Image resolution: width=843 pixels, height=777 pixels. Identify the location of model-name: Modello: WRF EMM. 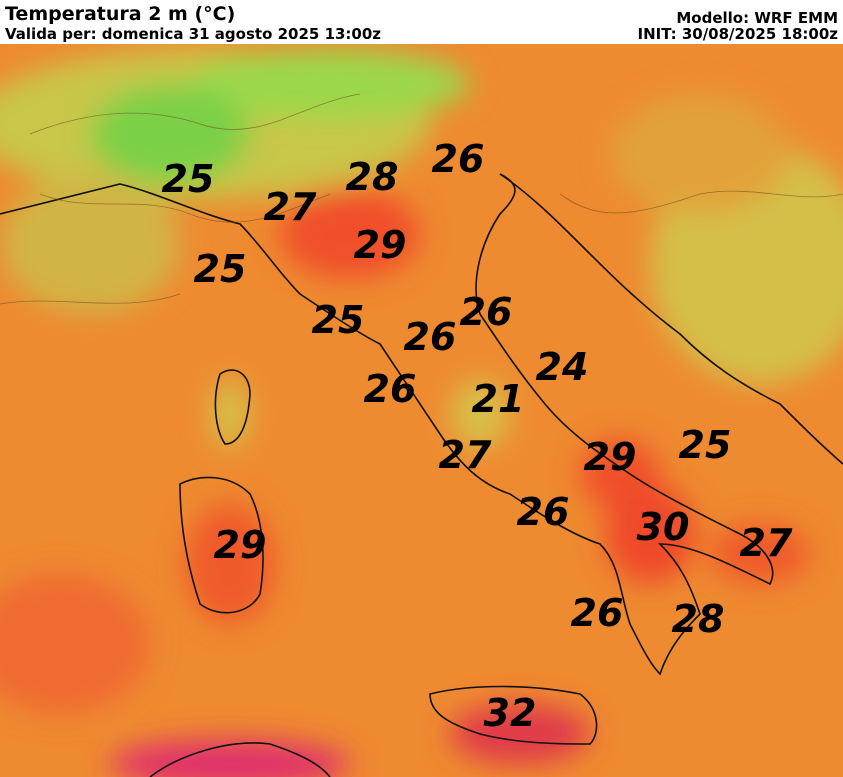
(757, 18).